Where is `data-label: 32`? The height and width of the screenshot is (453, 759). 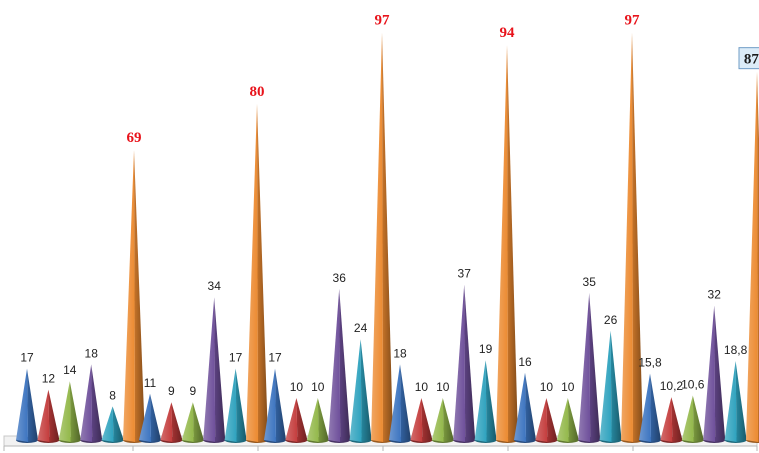 data-label: 32 is located at coordinates (715, 295).